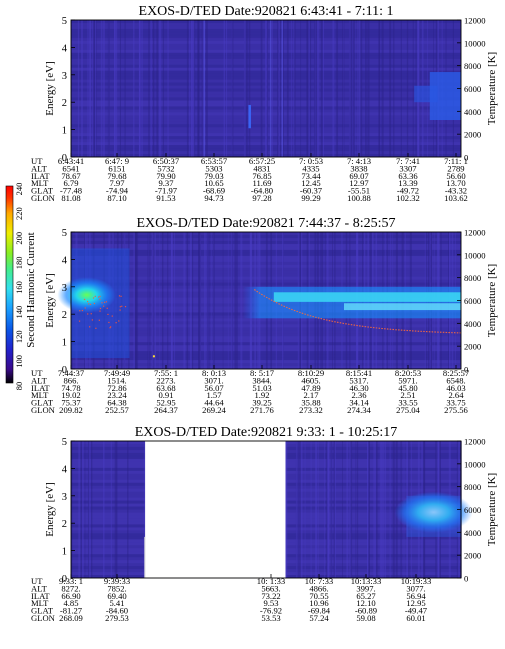  What do you see at coordinates (310, 388) in the screenshot?
I see `table-cell: 47.89` at bounding box center [310, 388].